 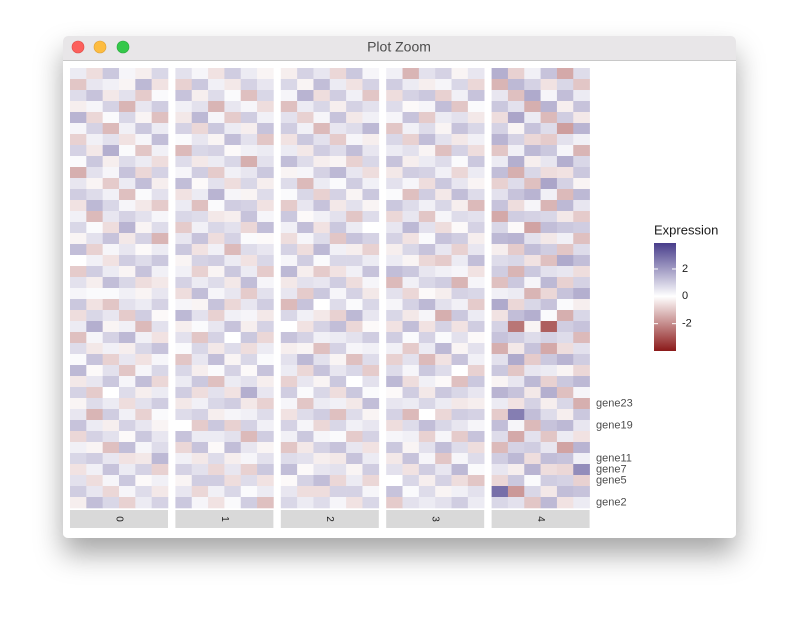 I want to click on zoom-button, so click(x=123, y=47).